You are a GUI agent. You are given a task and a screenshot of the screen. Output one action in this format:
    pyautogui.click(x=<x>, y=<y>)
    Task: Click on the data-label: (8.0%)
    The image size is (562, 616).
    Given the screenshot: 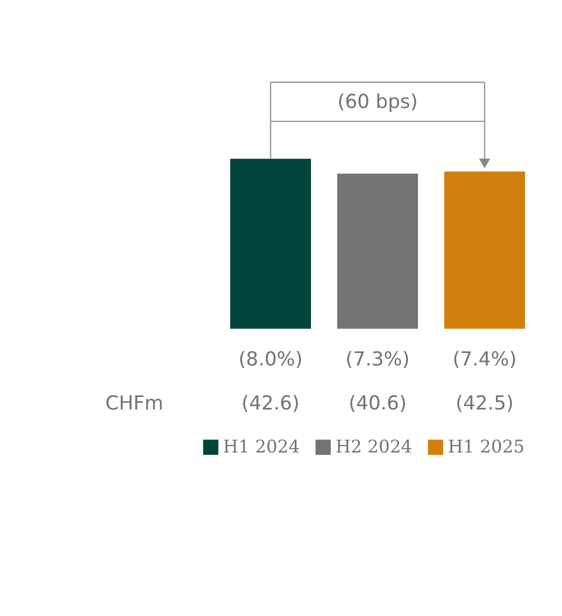 What is the action you would take?
    pyautogui.click(x=270, y=359)
    